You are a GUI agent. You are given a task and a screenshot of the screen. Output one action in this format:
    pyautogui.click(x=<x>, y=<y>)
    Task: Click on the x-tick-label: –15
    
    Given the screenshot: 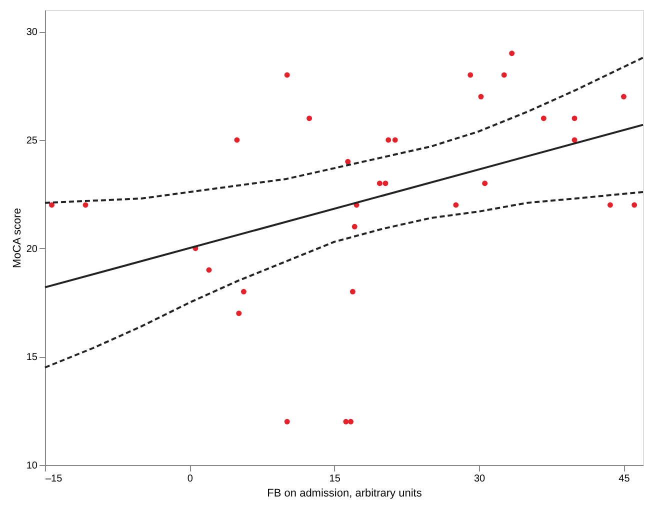 What is the action you would take?
    pyautogui.click(x=54, y=479)
    